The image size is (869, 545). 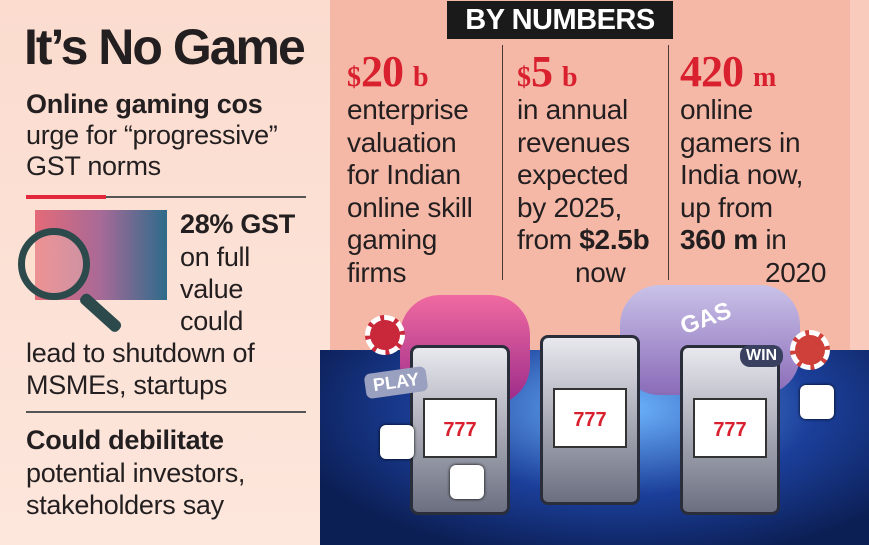 I want to click on stat-number: 5, so click(x=542, y=71).